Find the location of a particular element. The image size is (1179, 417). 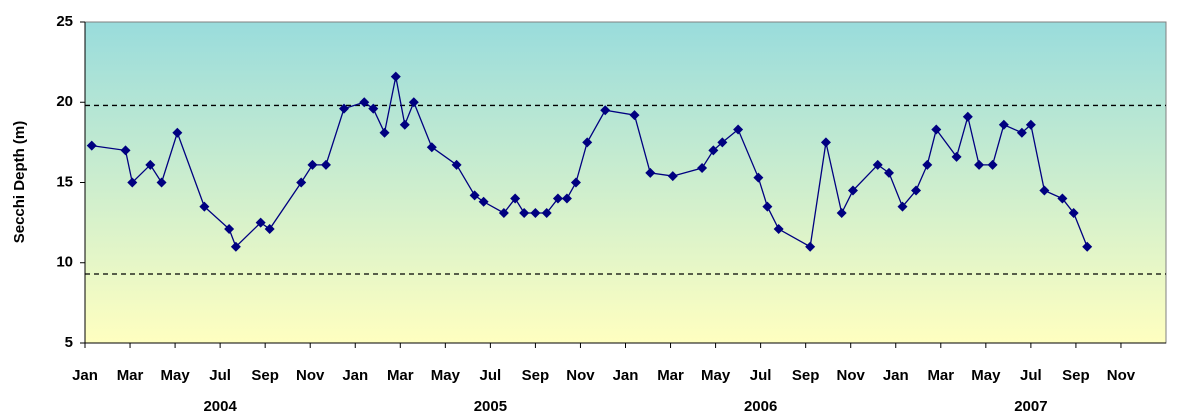

y-axis-label: Secchi Depth (m) is located at coordinates (19, 182).